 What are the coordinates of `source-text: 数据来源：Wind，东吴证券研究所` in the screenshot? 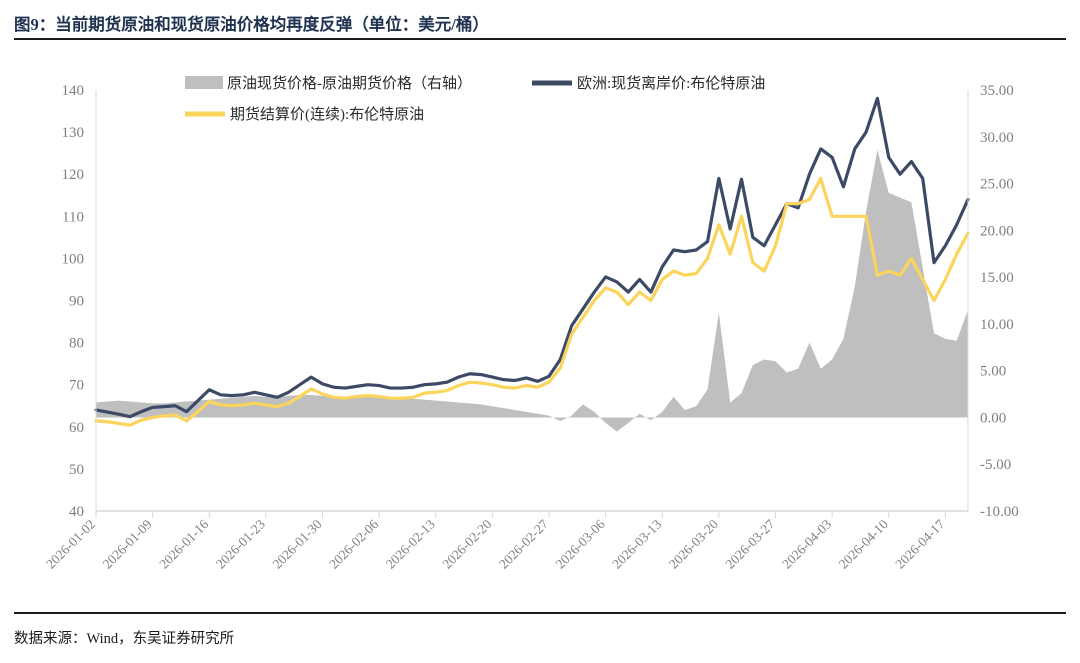 It's located at (124, 638).